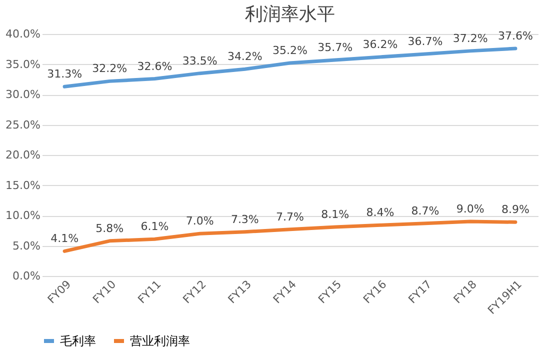 Image resolution: width=550 pixels, height=353 pixels. Describe the element at coordinates (515, 209) in the screenshot. I see `data-label: 8.9%` at that location.